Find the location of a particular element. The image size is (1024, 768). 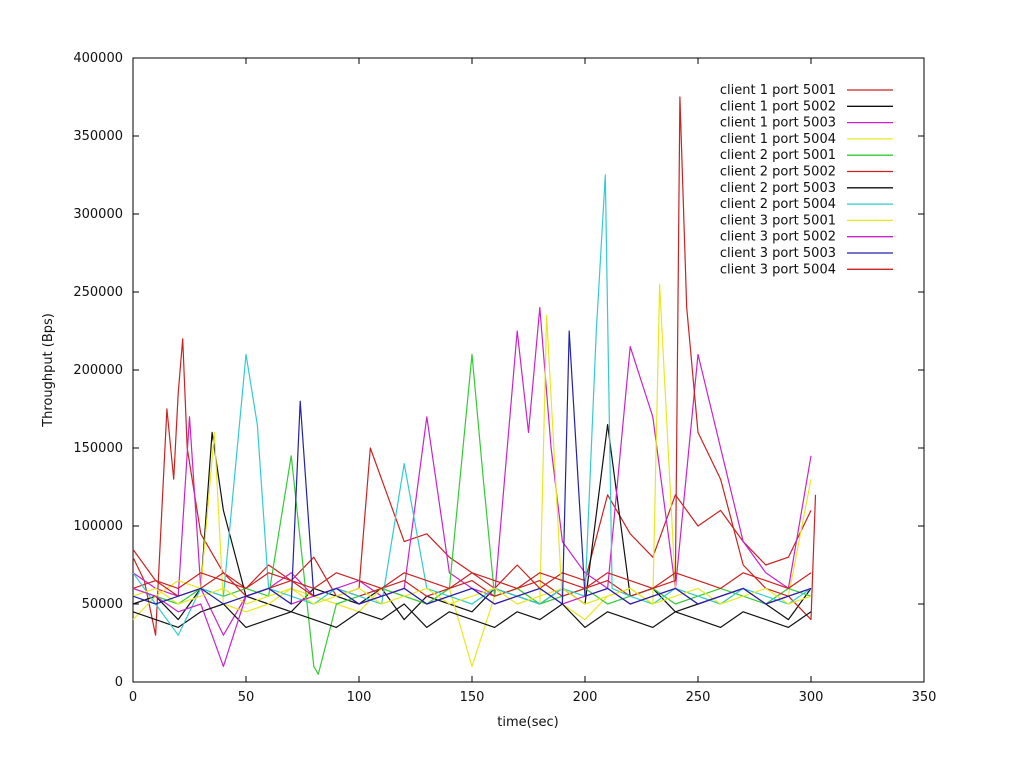

x-tick-label: 50 is located at coordinates (246, 697).